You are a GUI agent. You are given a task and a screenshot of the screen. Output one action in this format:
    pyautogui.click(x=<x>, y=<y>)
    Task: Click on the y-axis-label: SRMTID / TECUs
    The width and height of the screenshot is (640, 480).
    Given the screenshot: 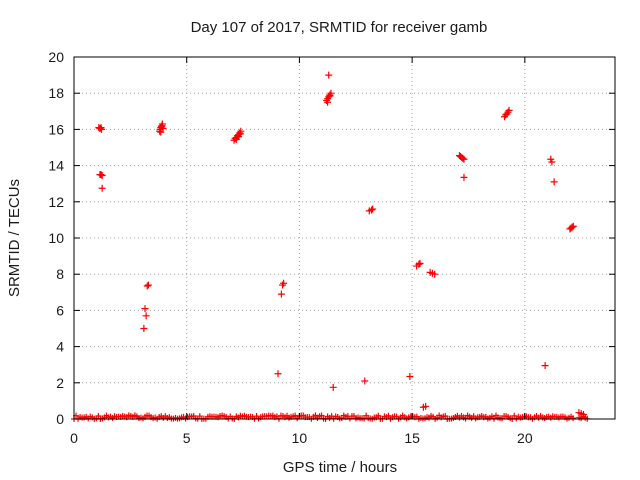 What is the action you would take?
    pyautogui.click(x=14, y=238)
    